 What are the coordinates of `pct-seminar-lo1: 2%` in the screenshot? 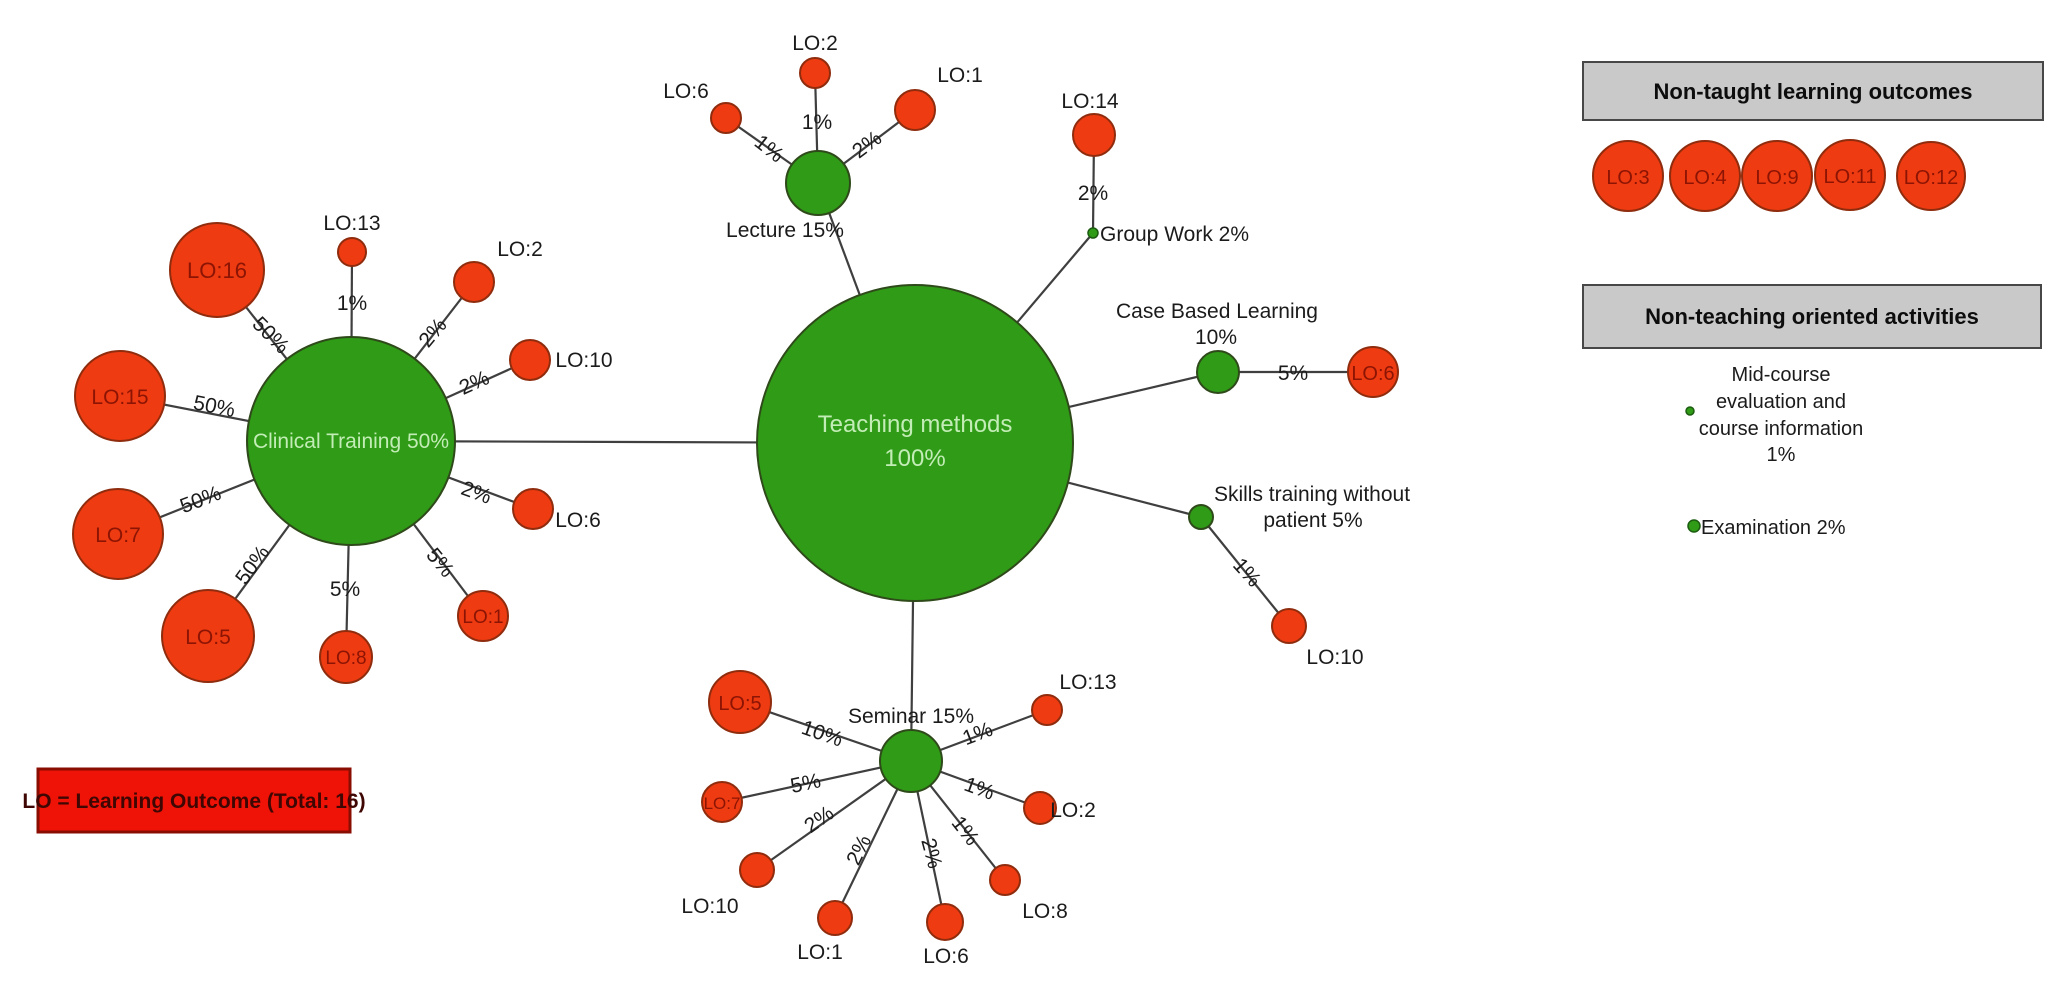 It's located at (859, 849).